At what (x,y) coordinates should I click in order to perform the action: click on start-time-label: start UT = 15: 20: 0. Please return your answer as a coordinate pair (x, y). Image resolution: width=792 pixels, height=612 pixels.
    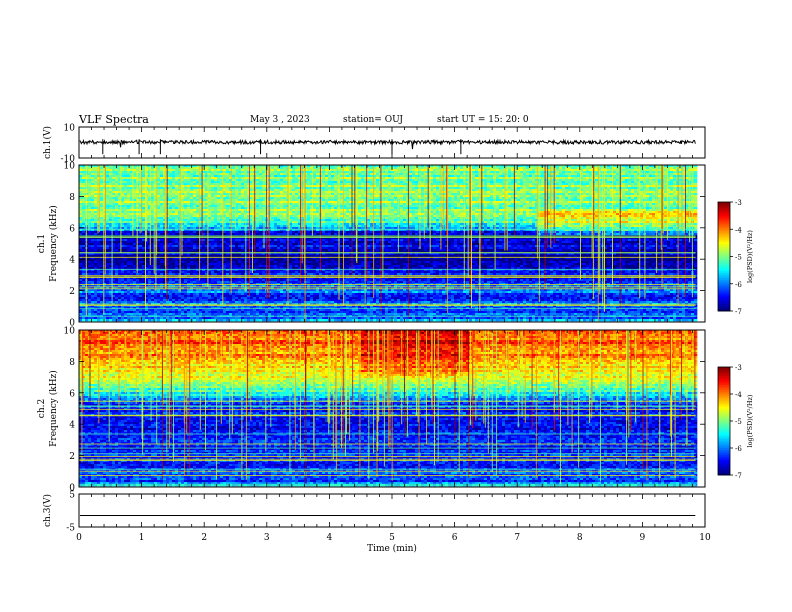
    Looking at the image, I should click on (483, 120).